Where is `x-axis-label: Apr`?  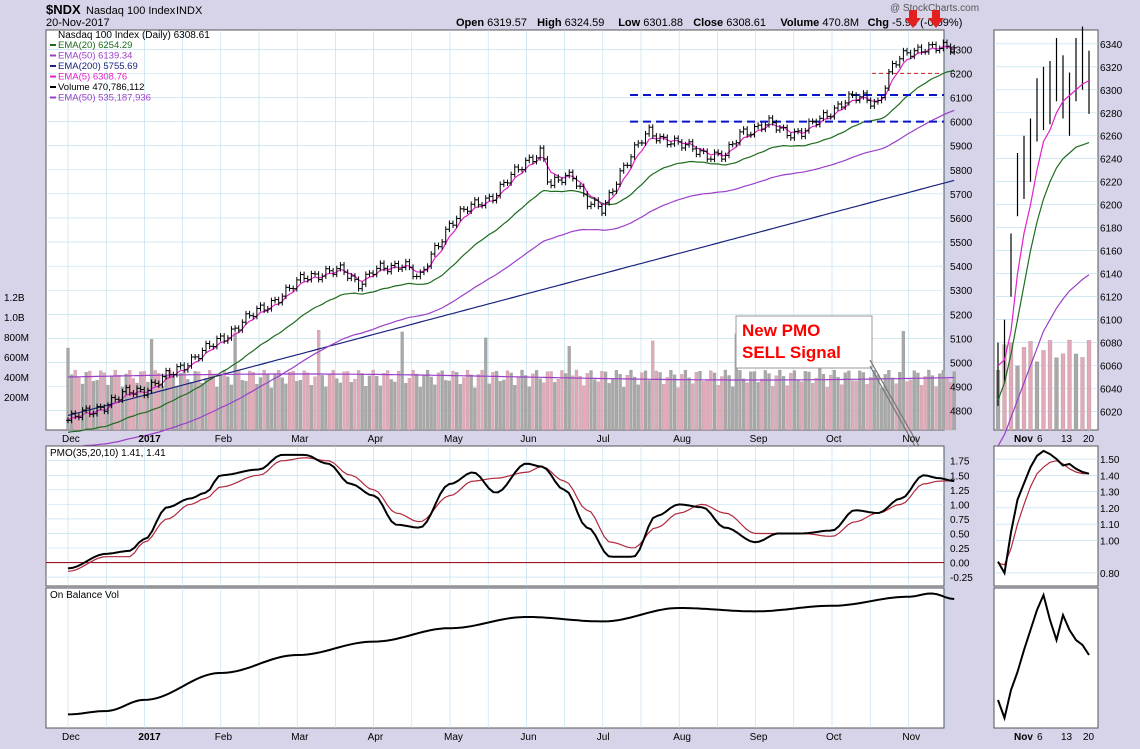 x-axis-label: Apr is located at coordinates (376, 439).